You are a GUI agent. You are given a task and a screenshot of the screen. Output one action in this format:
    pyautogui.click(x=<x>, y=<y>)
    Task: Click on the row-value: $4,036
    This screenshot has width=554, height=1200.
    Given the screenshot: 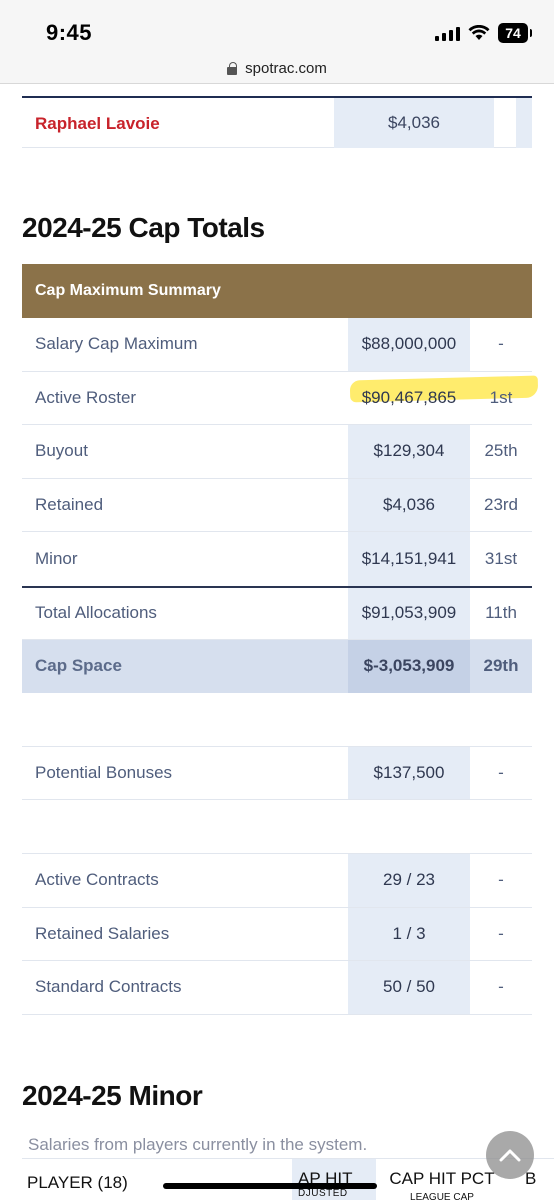 What is the action you would take?
    pyautogui.click(x=409, y=505)
    